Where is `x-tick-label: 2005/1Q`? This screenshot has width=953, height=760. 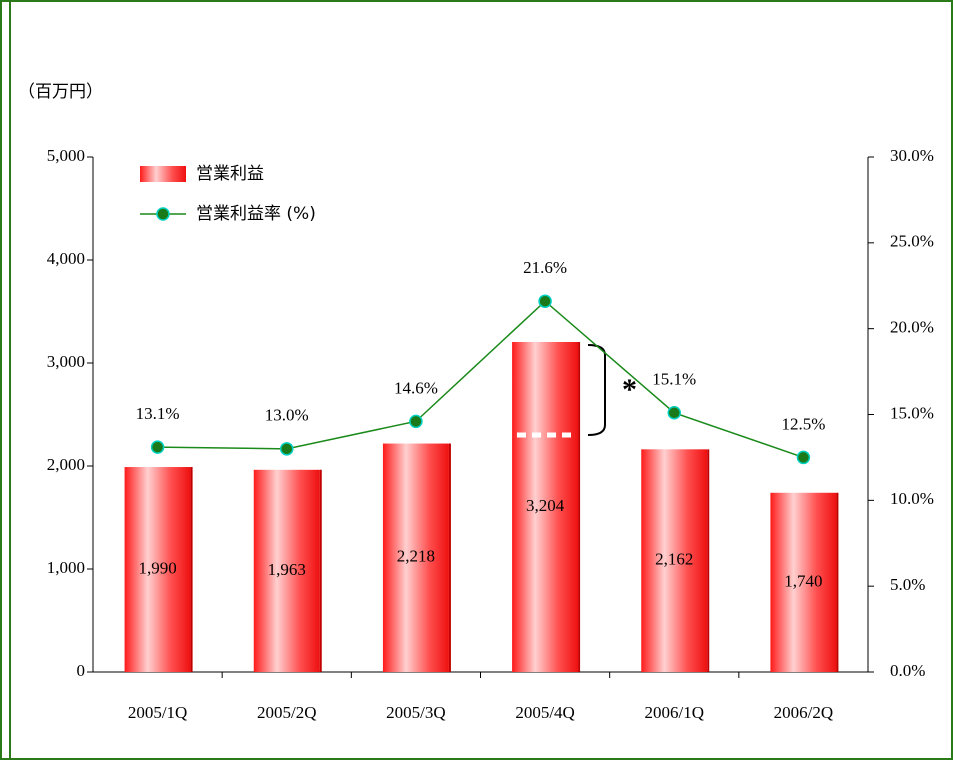
x-tick-label: 2005/1Q is located at coordinates (158, 712).